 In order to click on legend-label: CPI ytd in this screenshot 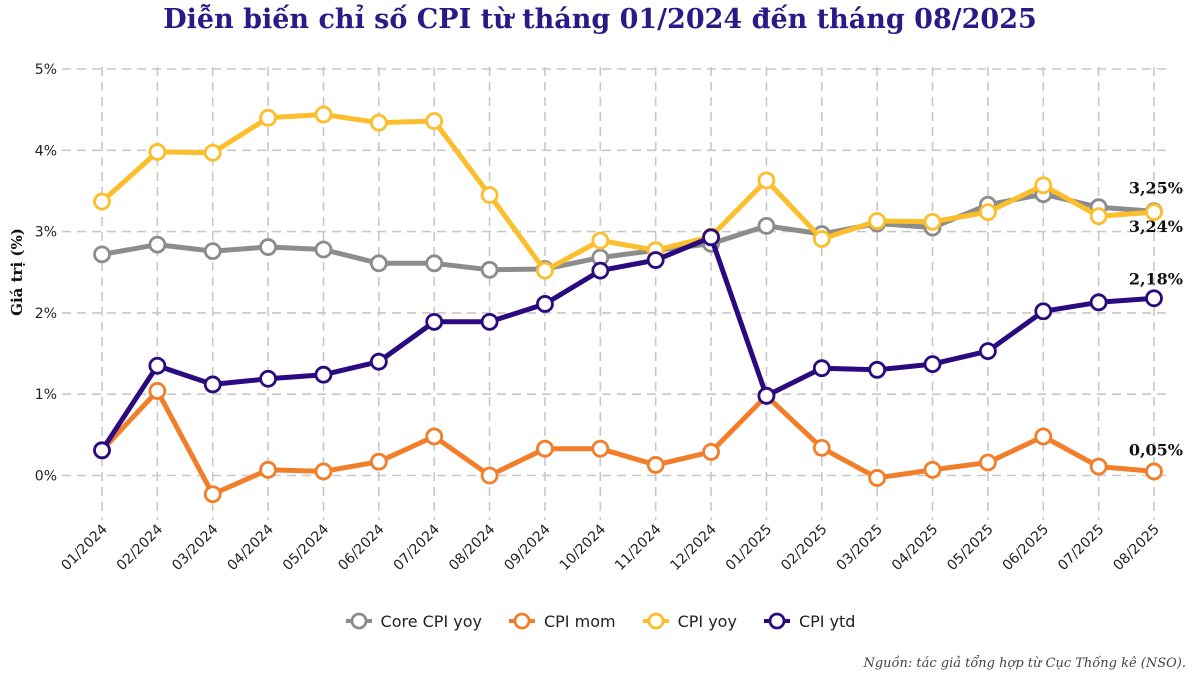, I will do `click(827, 621)`.